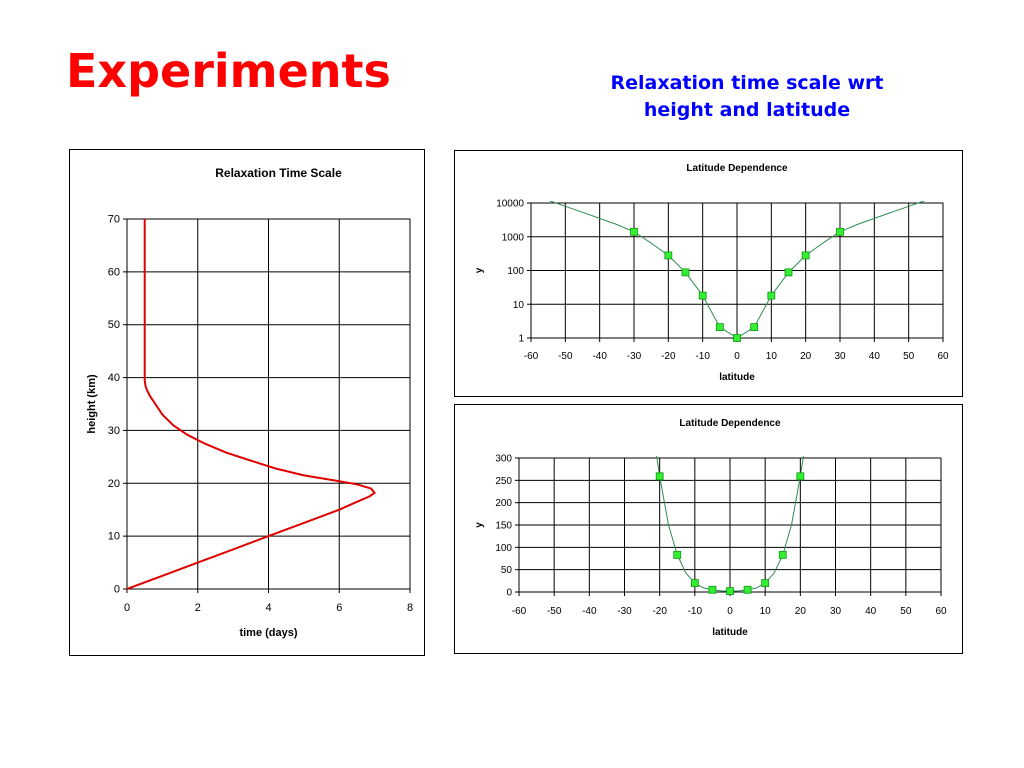 This screenshot has width=1024, height=768. What do you see at coordinates (510, 204) in the screenshot?
I see `y-tick-label: 10000` at bounding box center [510, 204].